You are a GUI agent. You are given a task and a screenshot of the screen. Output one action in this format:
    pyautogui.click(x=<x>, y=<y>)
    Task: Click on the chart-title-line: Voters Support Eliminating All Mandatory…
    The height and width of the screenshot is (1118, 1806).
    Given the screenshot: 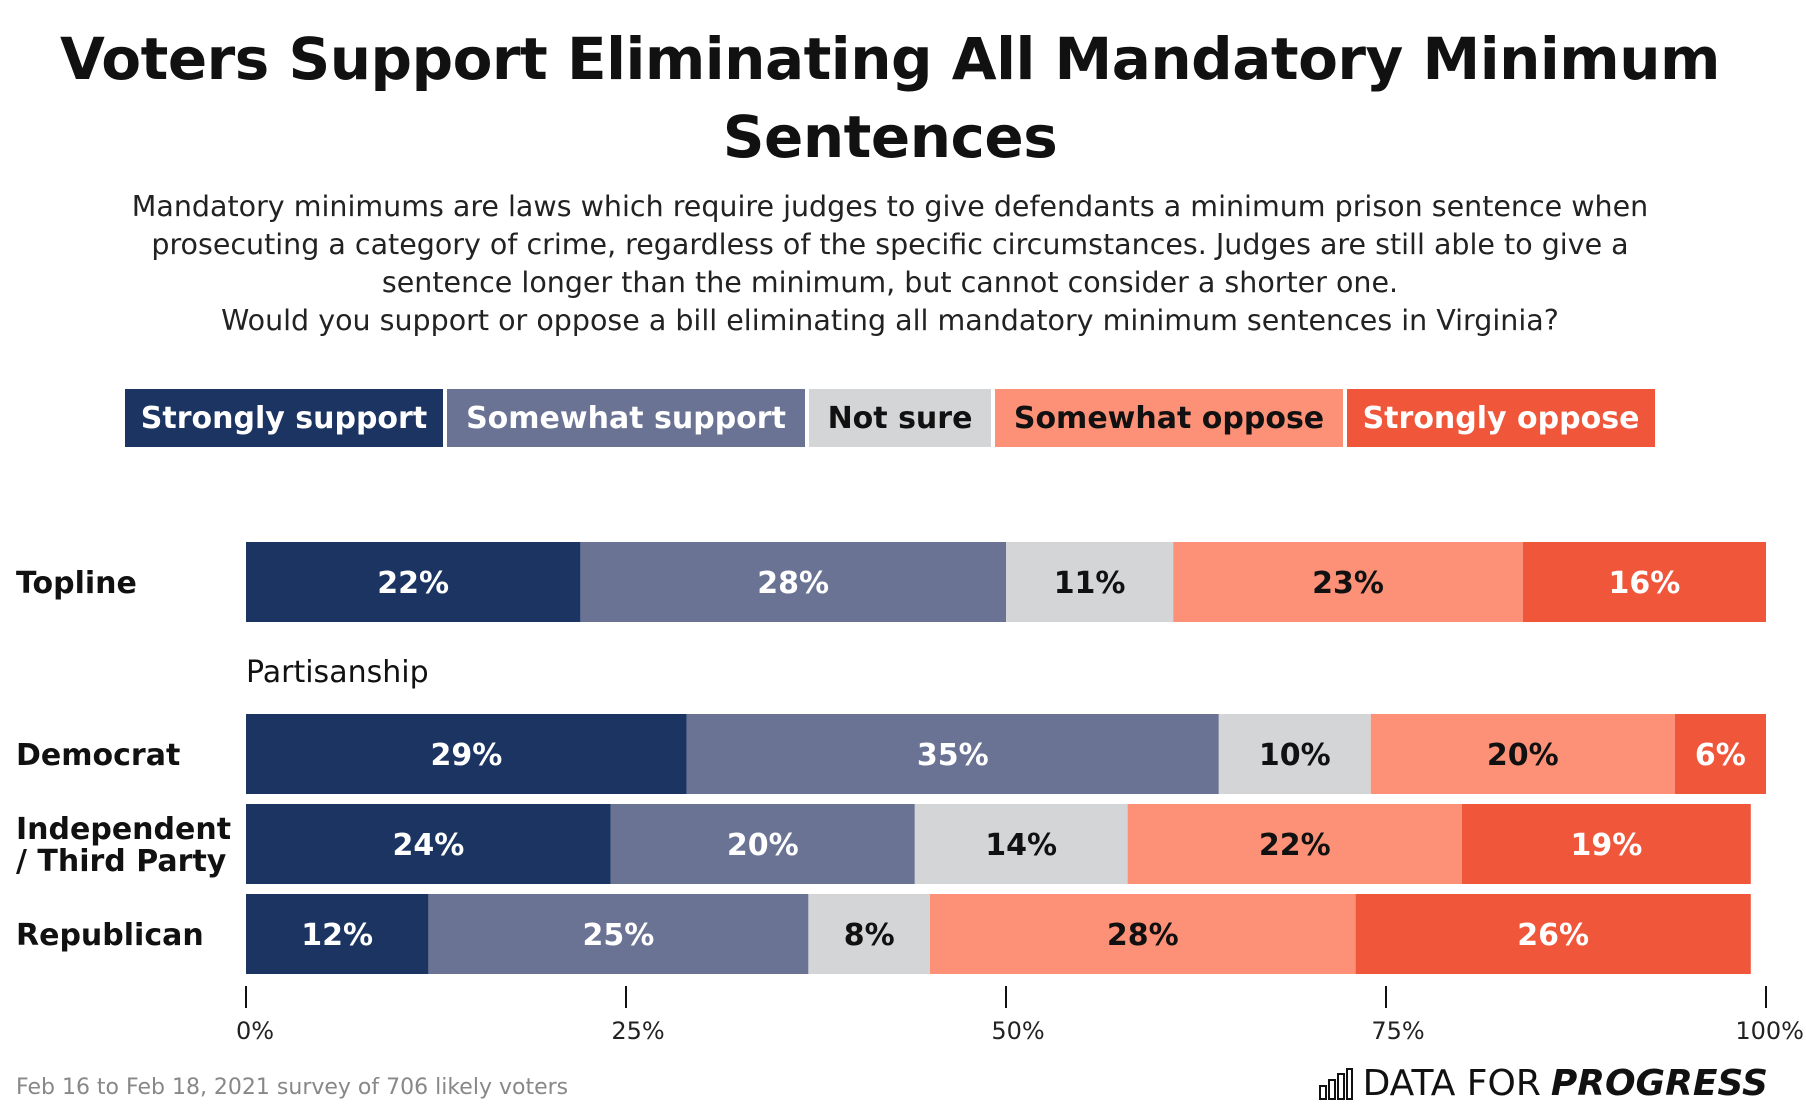 What is the action you would take?
    pyautogui.click(x=890, y=59)
    